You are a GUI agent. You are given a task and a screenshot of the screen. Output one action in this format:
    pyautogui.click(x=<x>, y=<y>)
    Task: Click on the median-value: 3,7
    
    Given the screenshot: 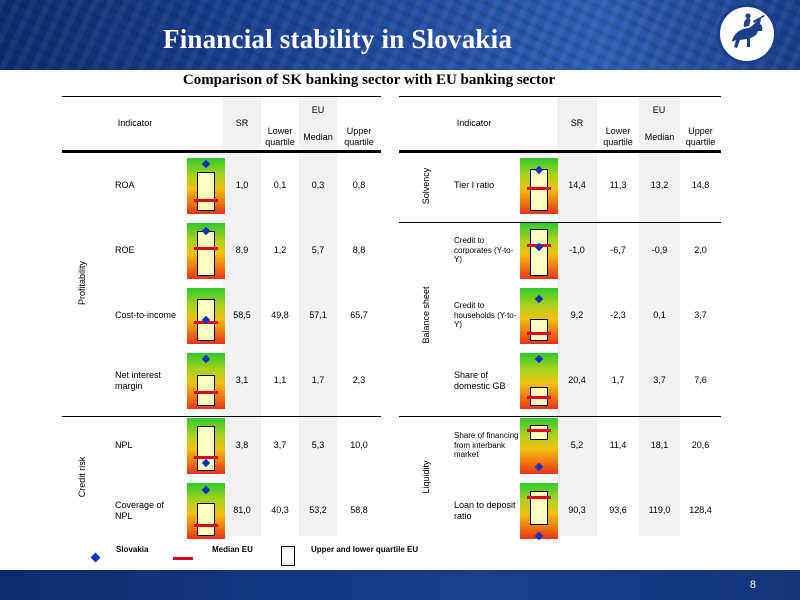 What is the action you would take?
    pyautogui.click(x=659, y=380)
    